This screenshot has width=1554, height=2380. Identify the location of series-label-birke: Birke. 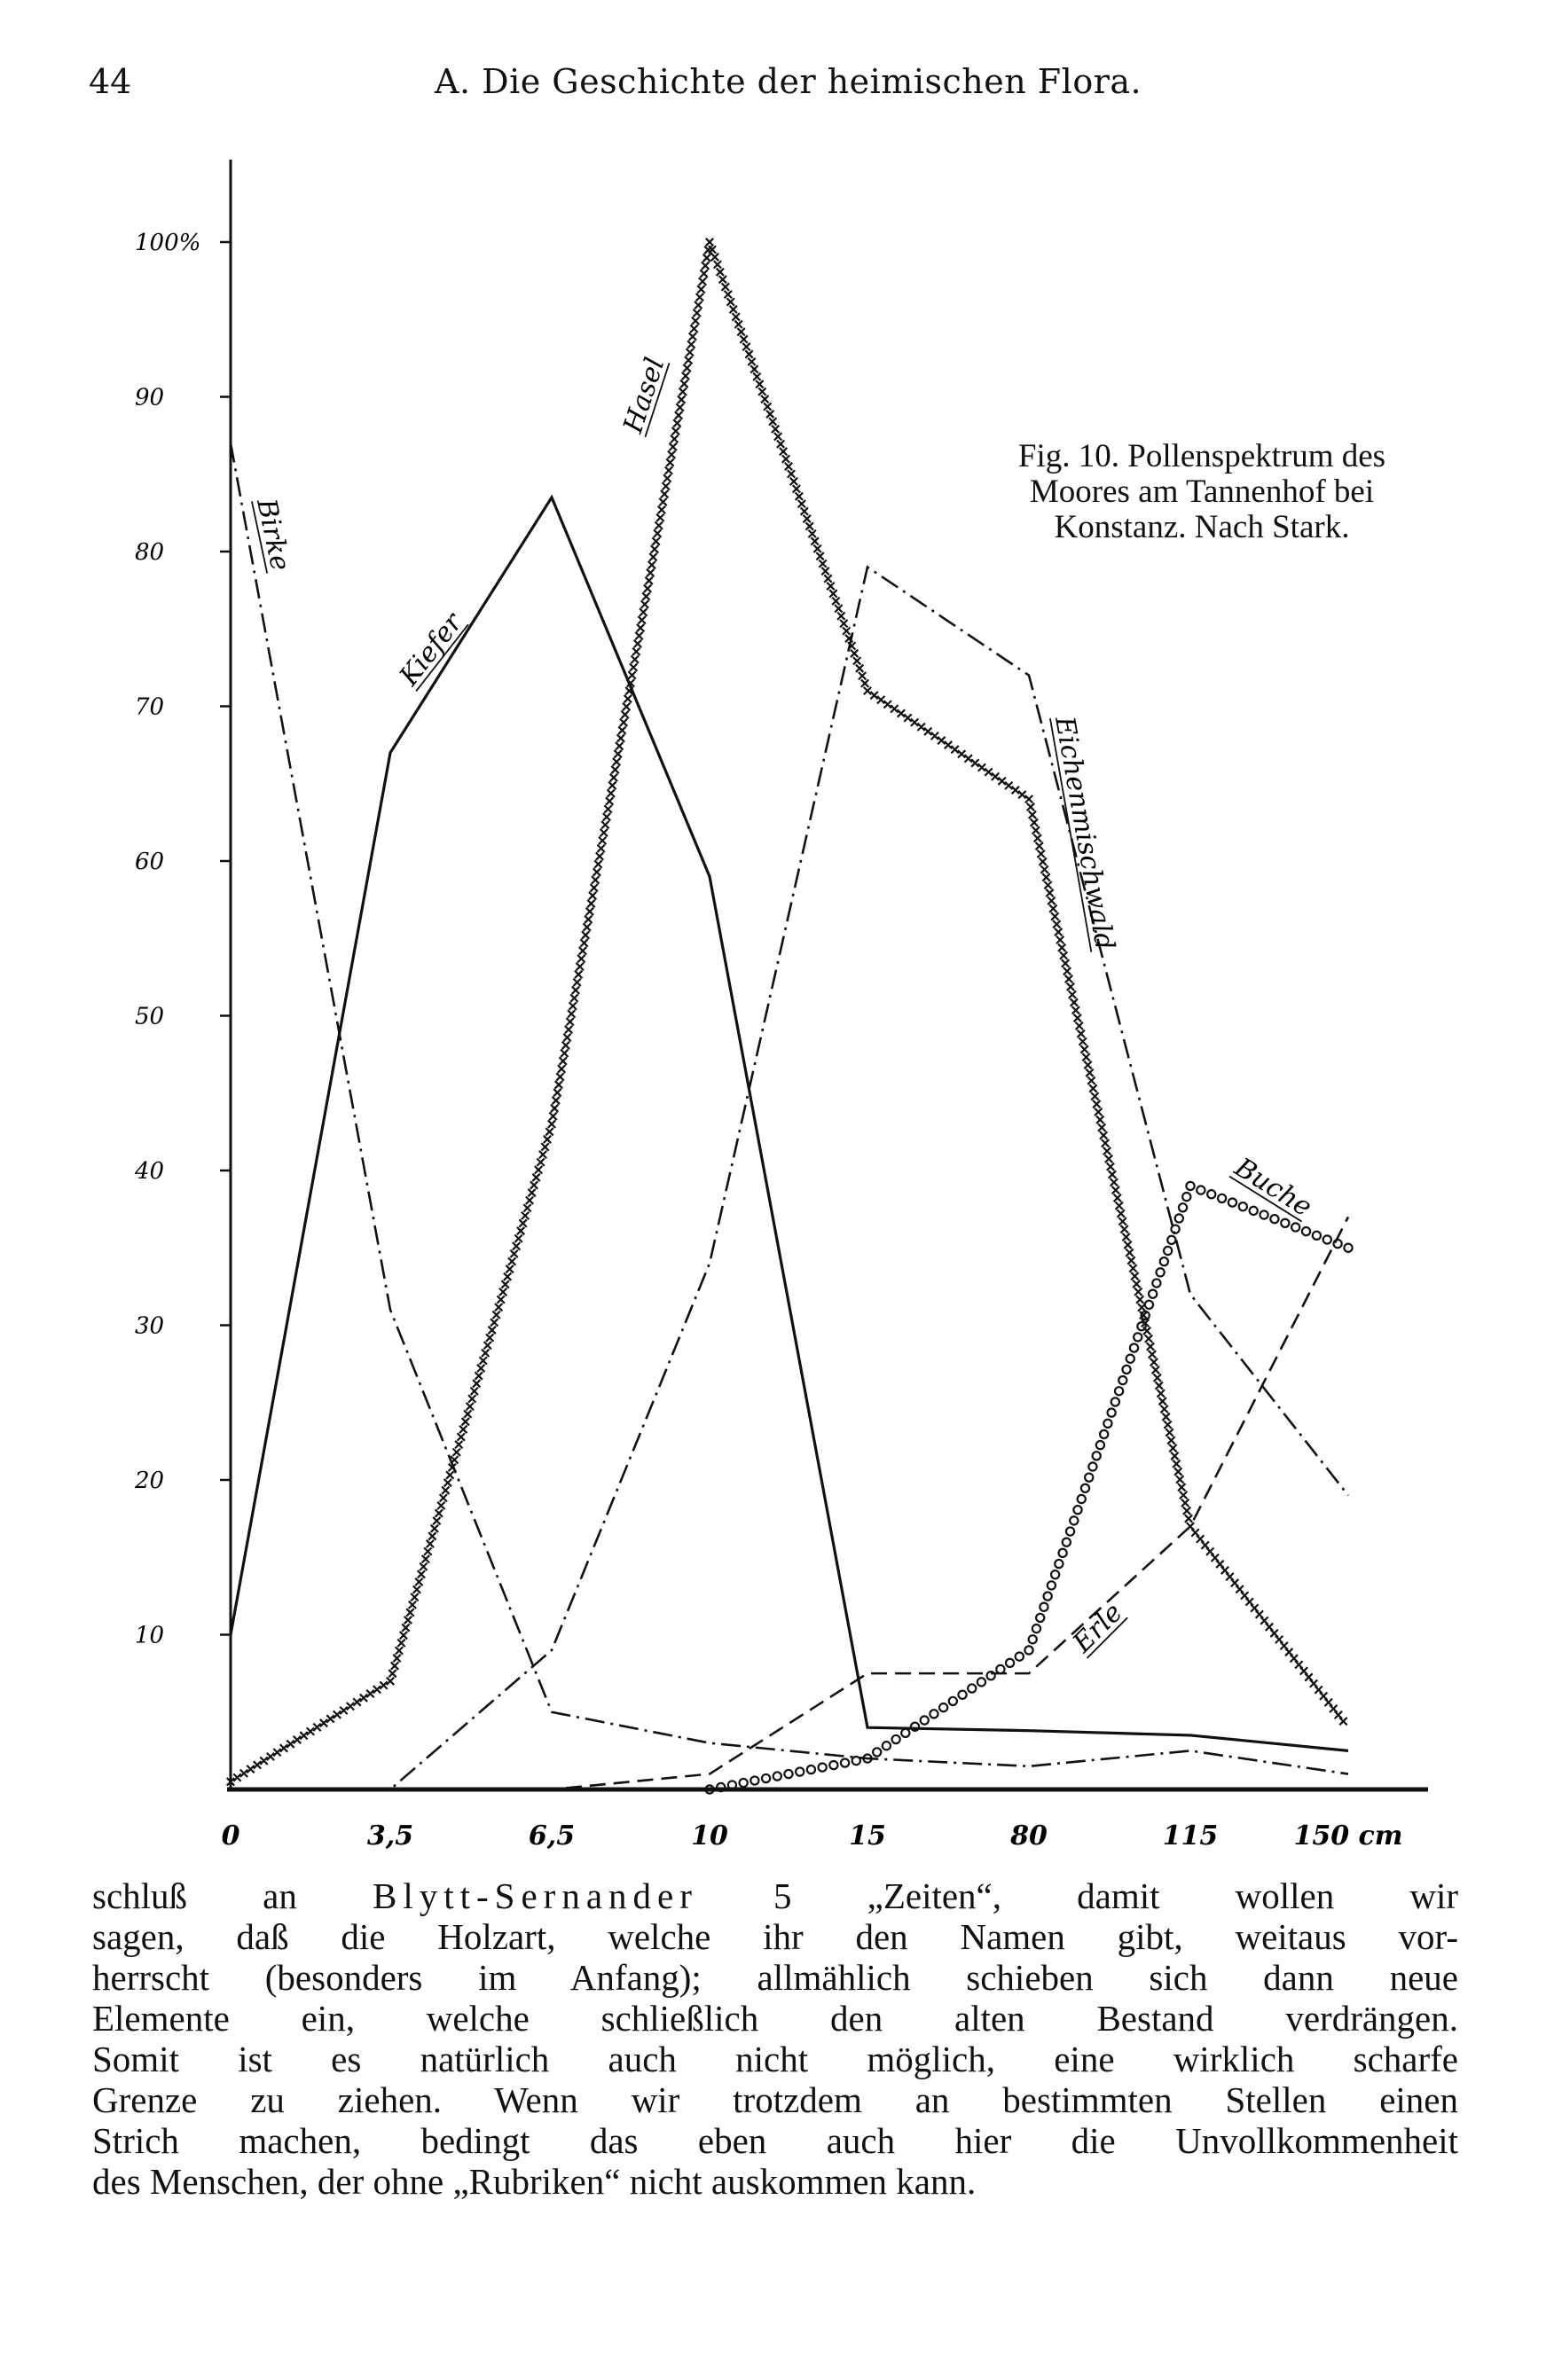
(272, 534).